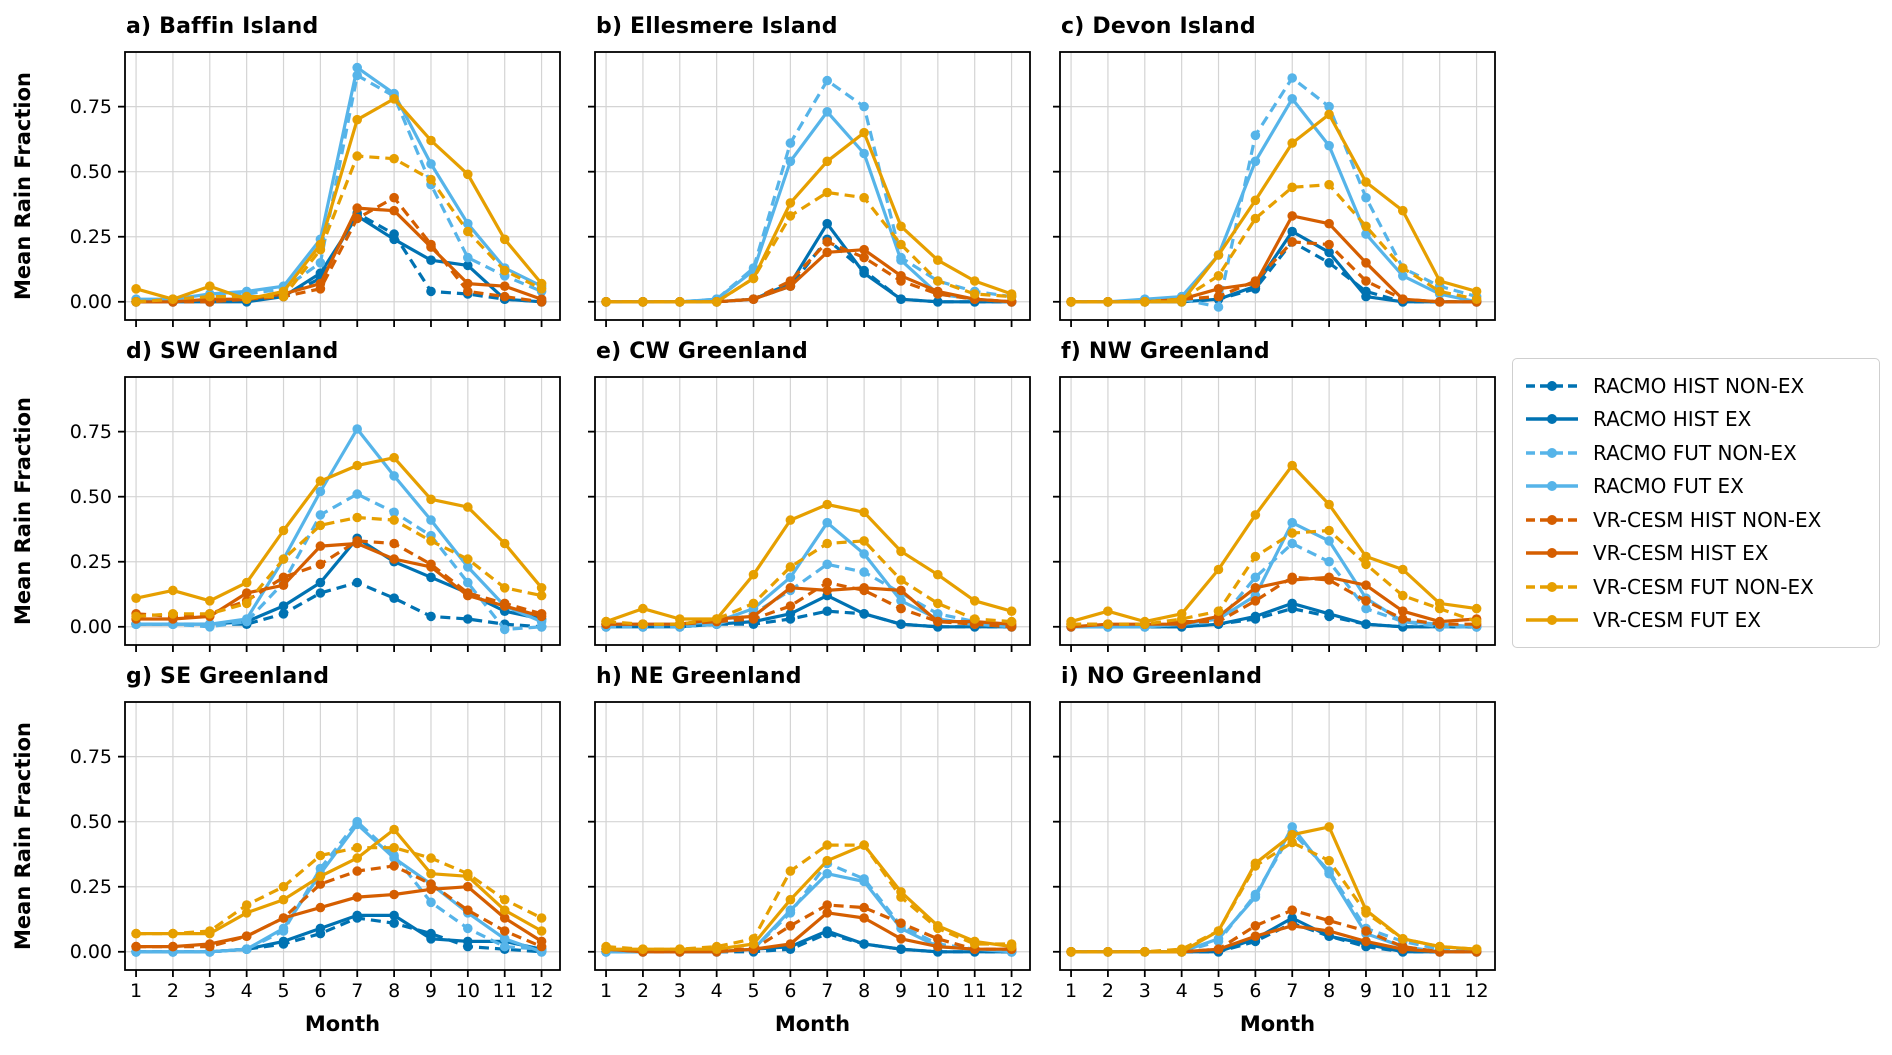 Image resolution: width=1892 pixels, height=1055 pixels. What do you see at coordinates (23, 186) in the screenshot?
I see `y-axis-label-row-1: Mean Rain Fraction` at bounding box center [23, 186].